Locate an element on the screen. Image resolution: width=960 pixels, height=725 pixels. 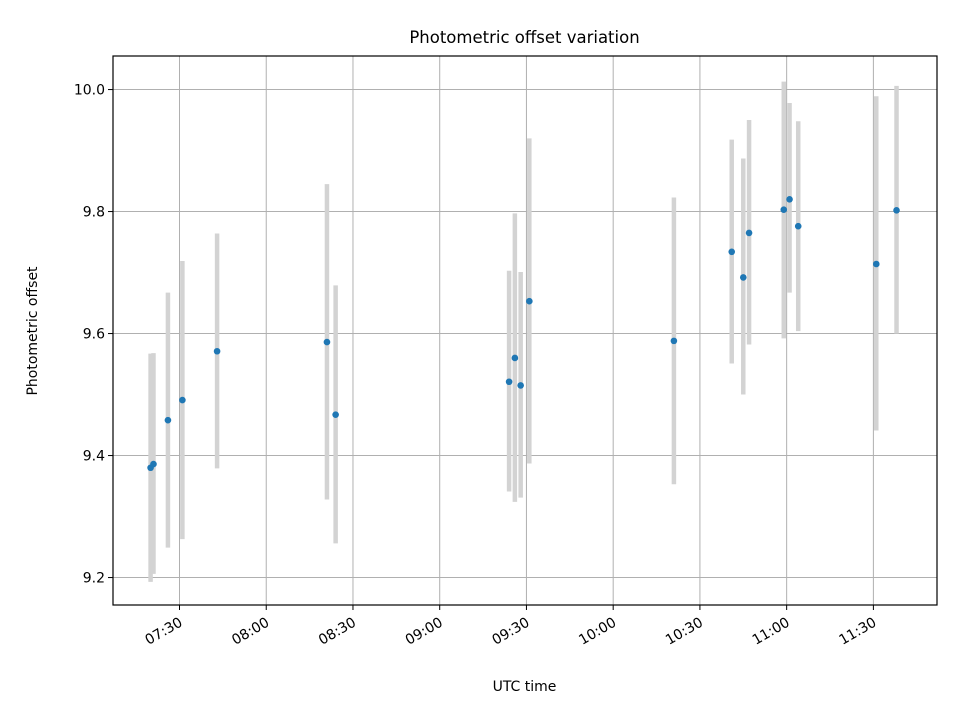
y-axis-ticks: 9.2 9.4 9.6 9.8 10.0 is located at coordinates (93, 335).